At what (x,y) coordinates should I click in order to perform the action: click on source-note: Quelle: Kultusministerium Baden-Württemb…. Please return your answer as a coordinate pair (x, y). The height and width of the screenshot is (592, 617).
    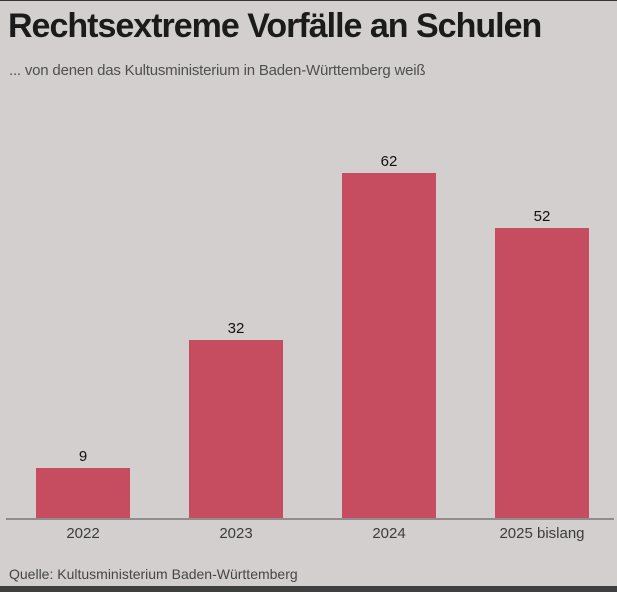
    Looking at the image, I should click on (153, 574).